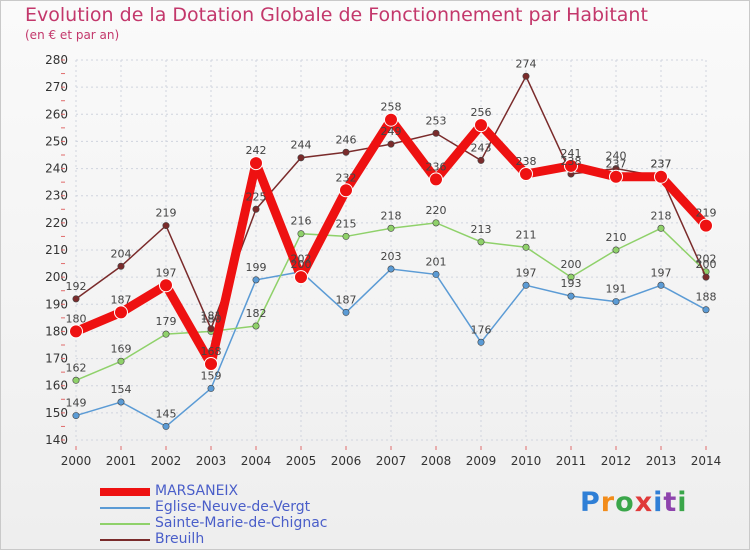 The height and width of the screenshot is (550, 750). I want to click on data-label: 237, so click(661, 164).